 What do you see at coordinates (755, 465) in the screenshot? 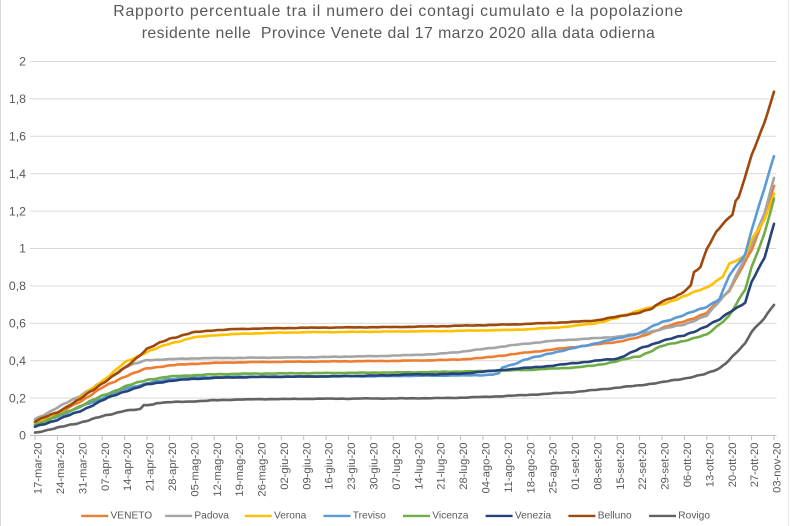
I see `svg-text: 27-ott-20` at bounding box center [755, 465].